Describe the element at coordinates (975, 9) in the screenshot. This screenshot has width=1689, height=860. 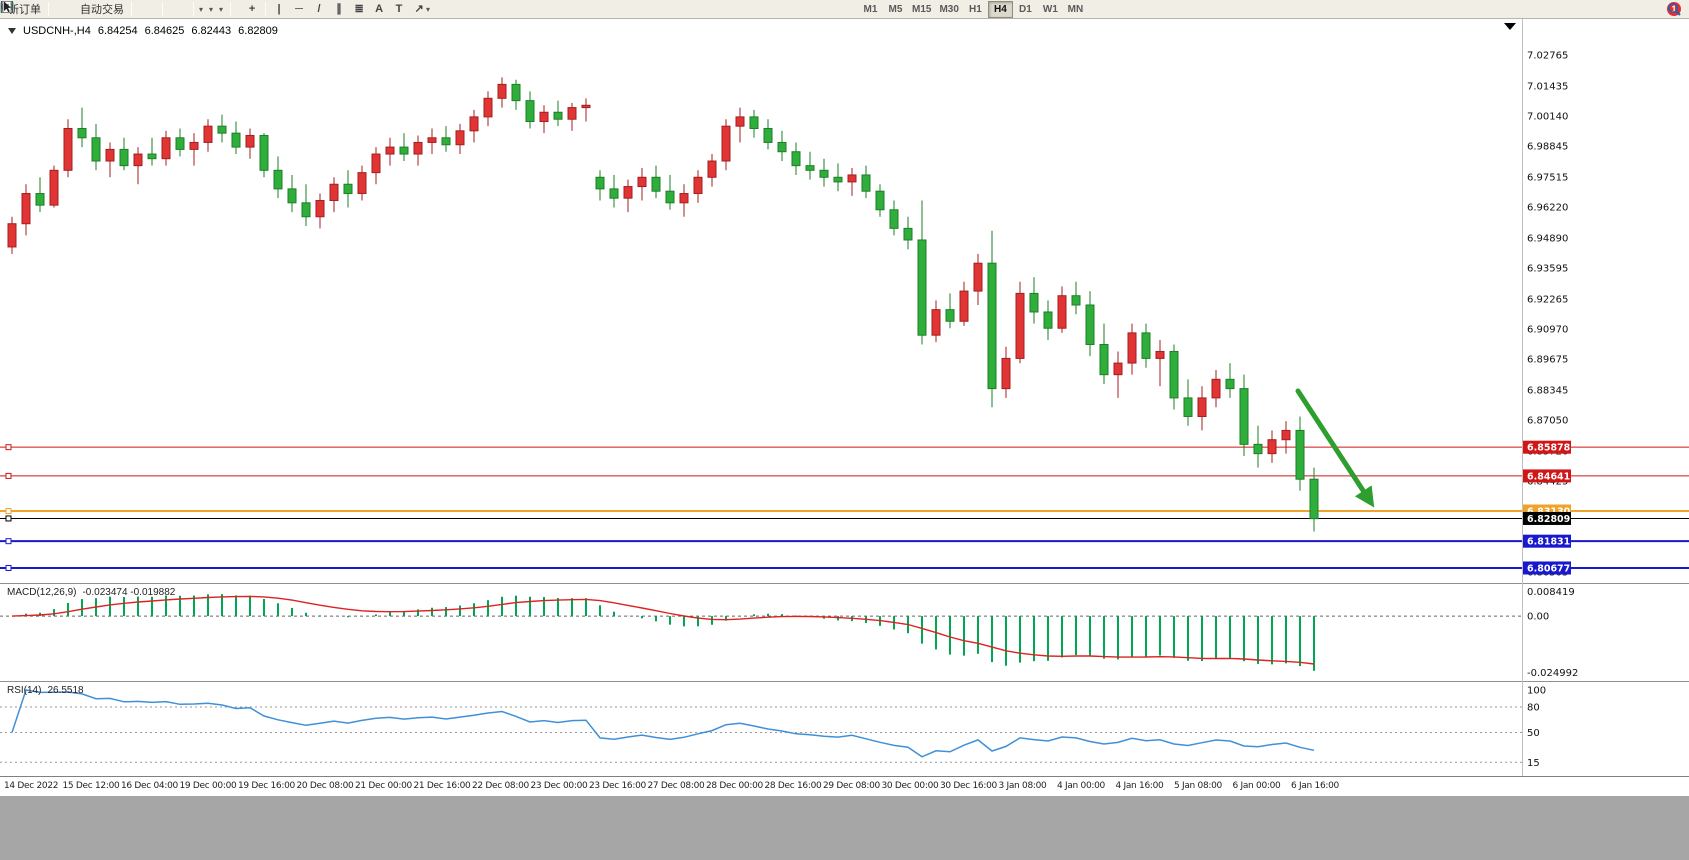
I see `tf-h1: H1` at that location.